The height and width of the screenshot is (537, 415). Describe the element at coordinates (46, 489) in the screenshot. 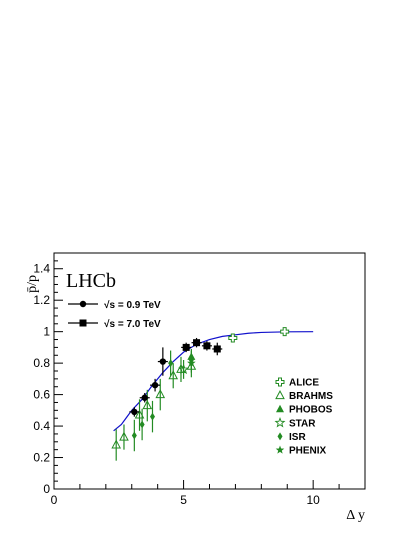

I see `y-tick-label: 0` at that location.